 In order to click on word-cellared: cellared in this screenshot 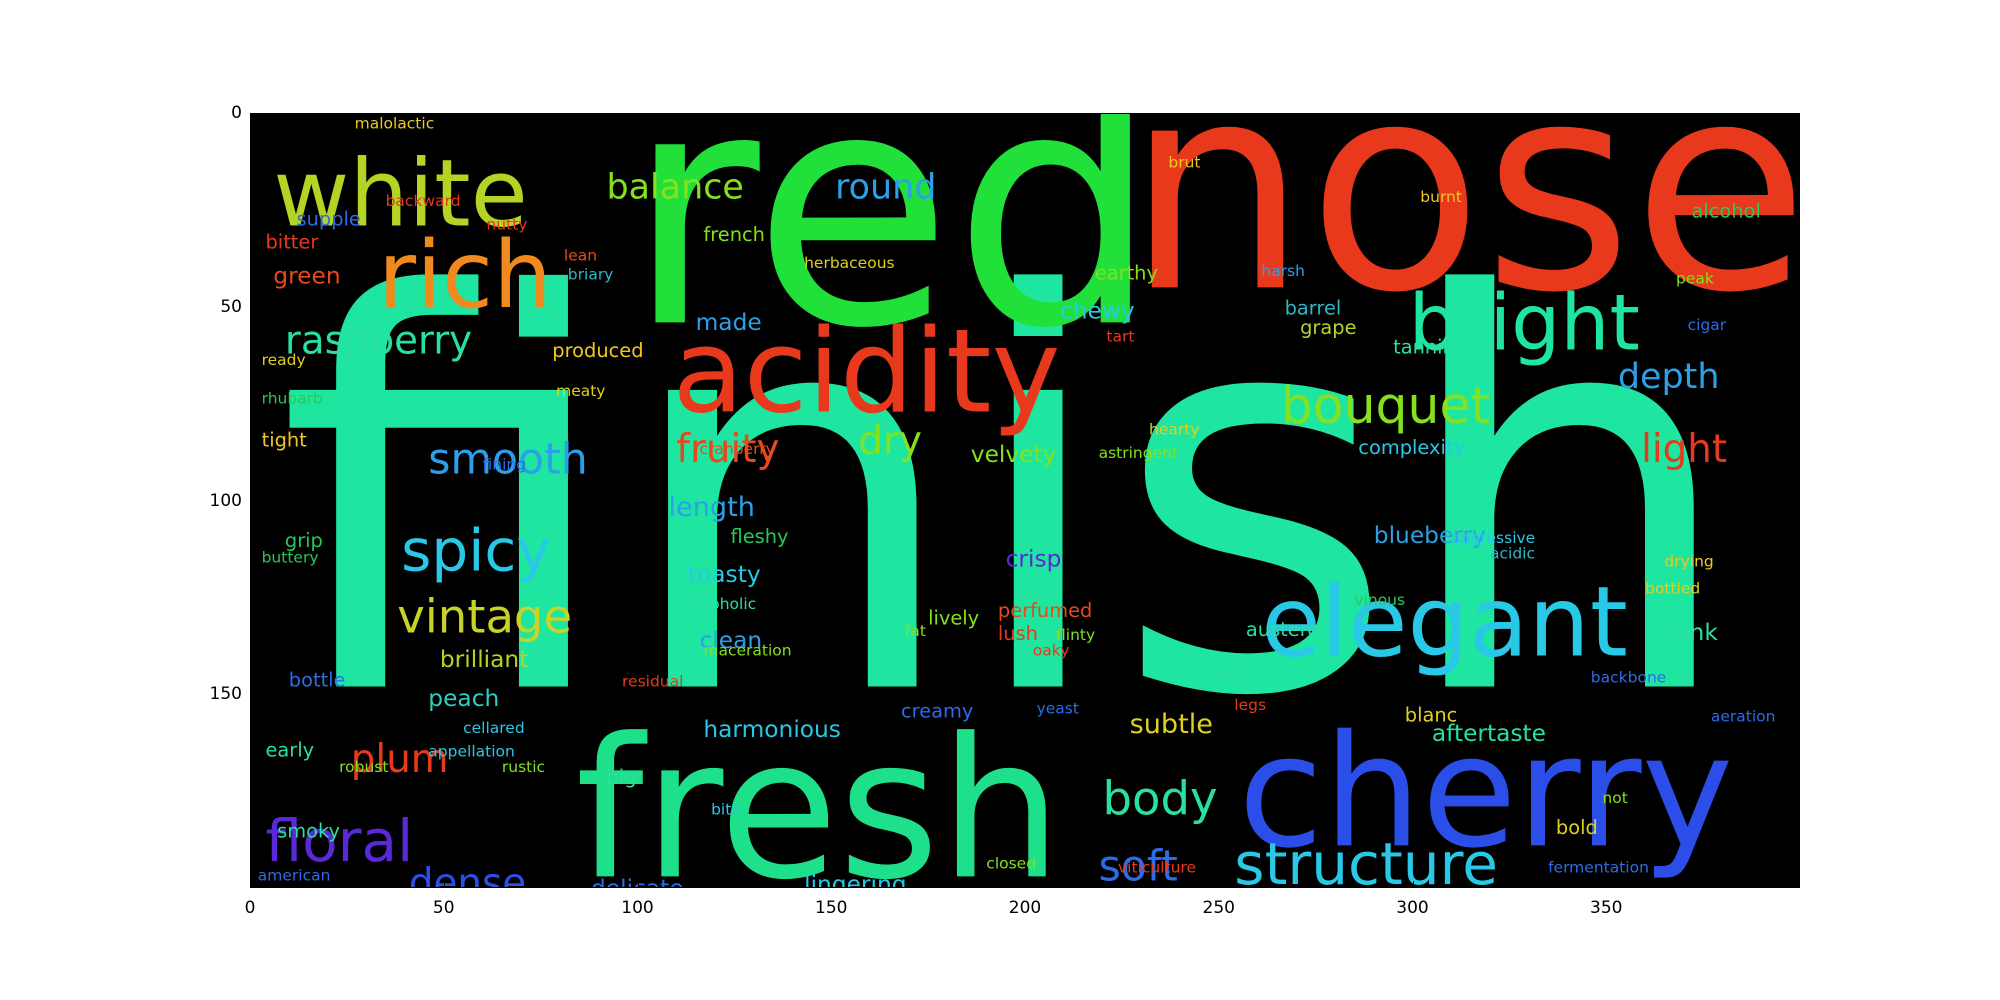, I will do `click(494, 728)`.